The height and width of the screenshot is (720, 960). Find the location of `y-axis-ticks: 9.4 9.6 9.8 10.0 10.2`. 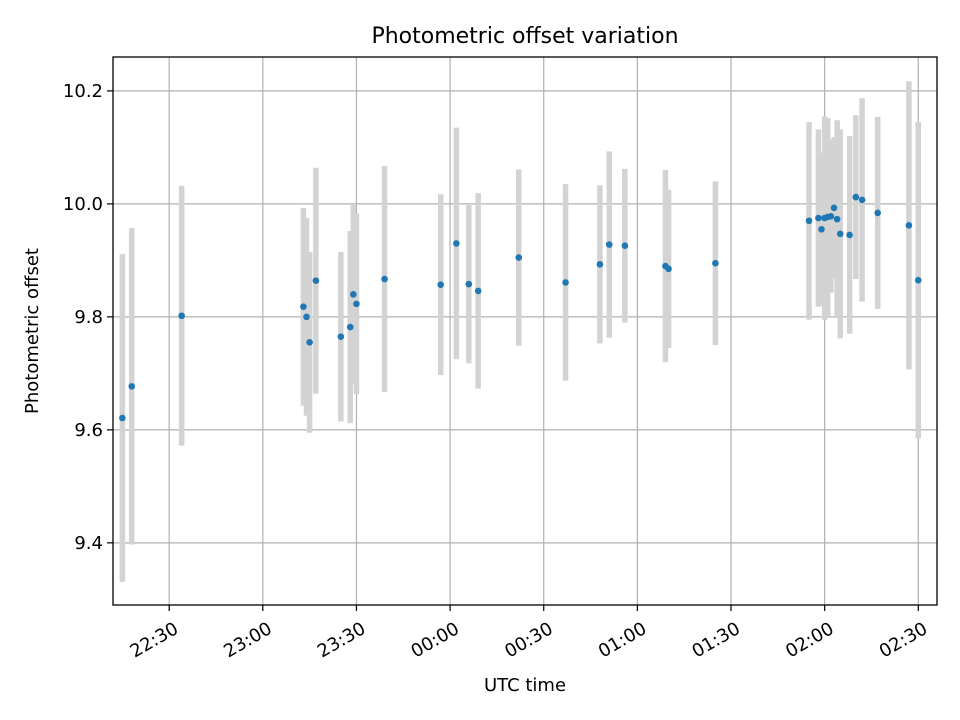

y-axis-ticks: 9.4 9.6 9.8 10.0 10.2 is located at coordinates (88, 317).